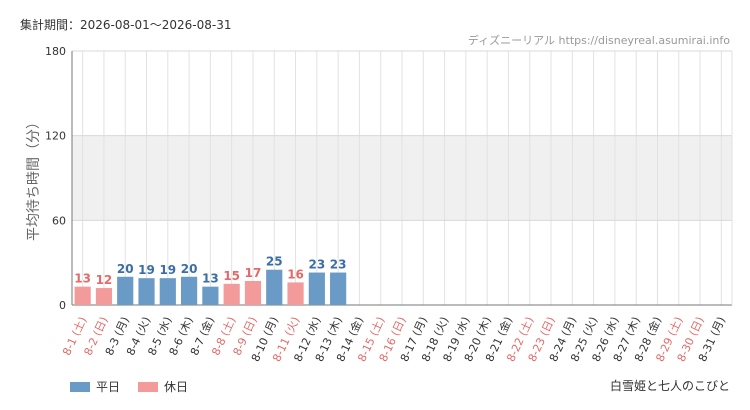 Image resolution: width=750 pixels, height=410 pixels. I want to click on y-tick-label: 60, so click(59, 220).